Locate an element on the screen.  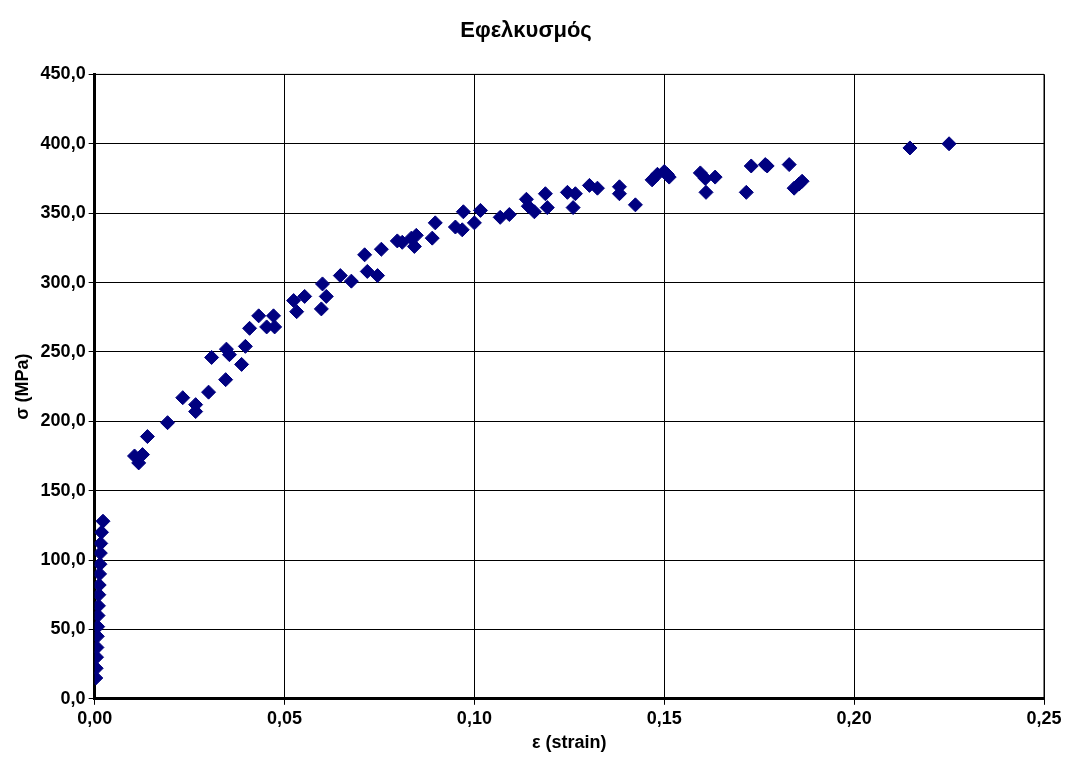
y-tick-label: 300,0 is located at coordinates (63, 281).